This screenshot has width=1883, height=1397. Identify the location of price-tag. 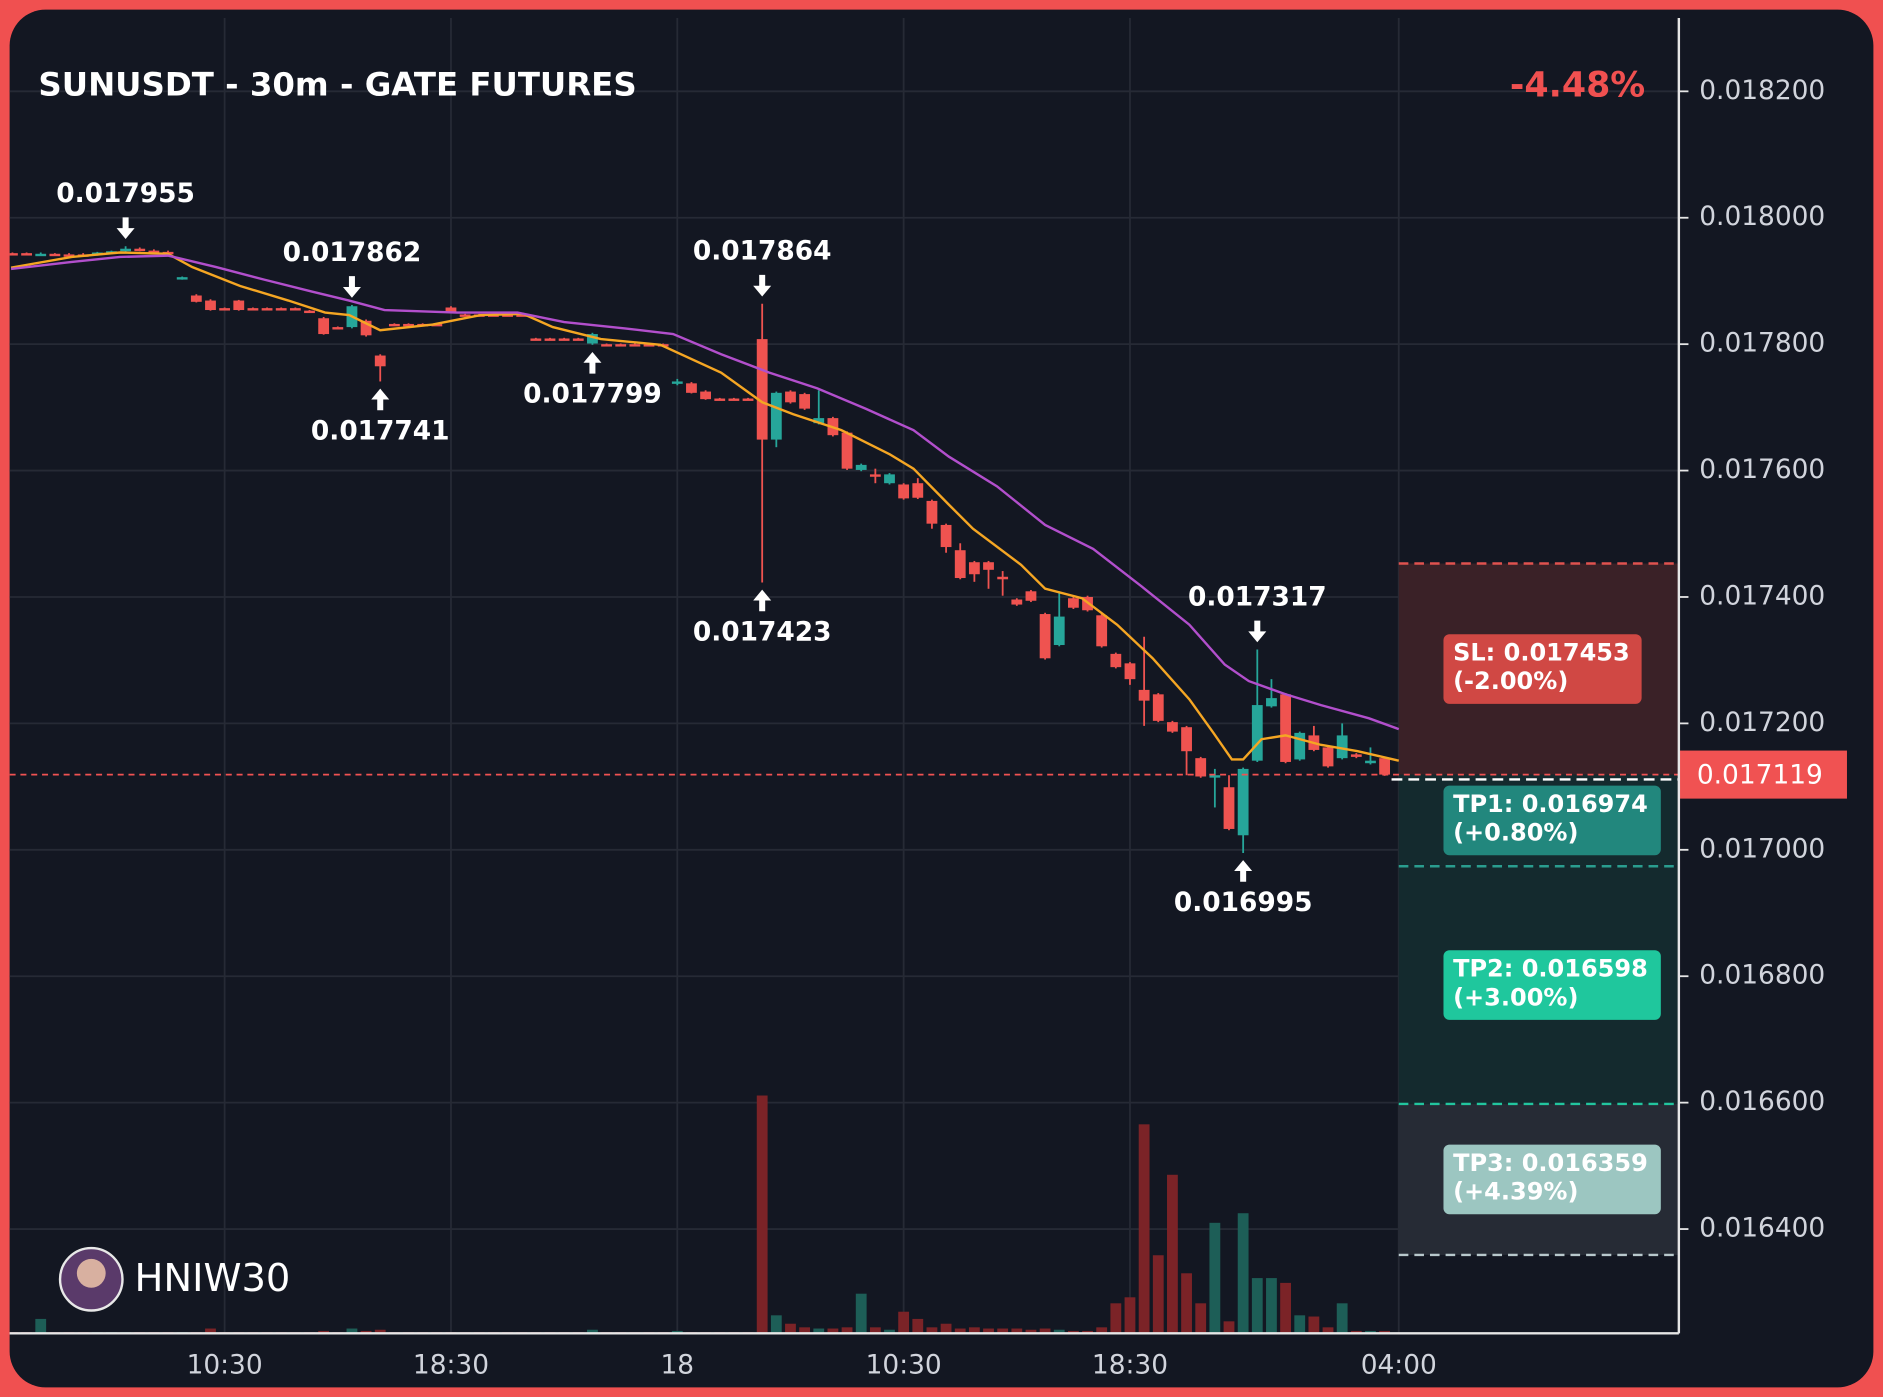
(1762, 774).